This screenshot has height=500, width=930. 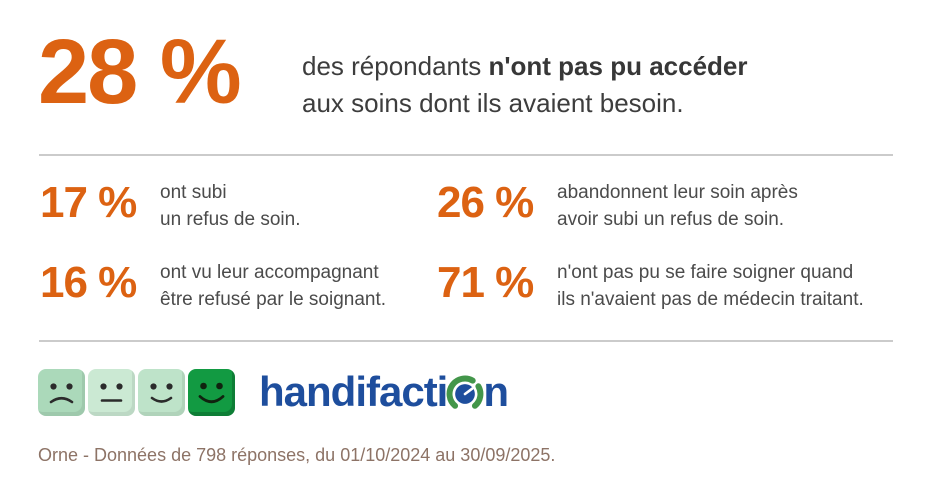 I want to click on stat-label-line1: ont subi, so click(x=193, y=192).